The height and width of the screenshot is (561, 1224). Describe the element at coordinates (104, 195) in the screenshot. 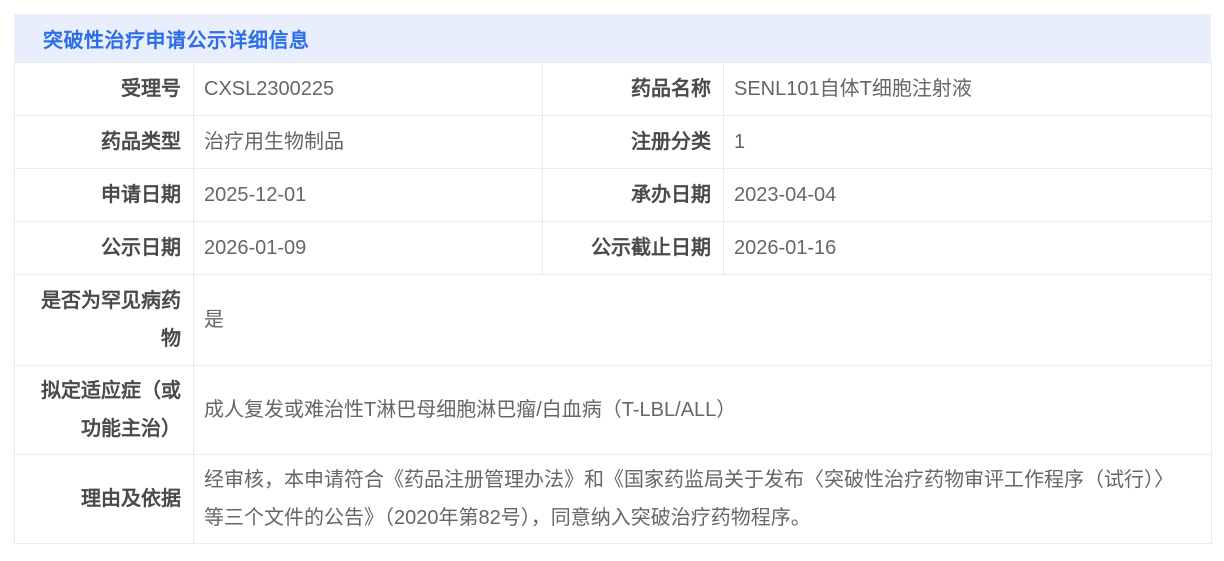

I see `label-apply-date: 申请日期` at that location.